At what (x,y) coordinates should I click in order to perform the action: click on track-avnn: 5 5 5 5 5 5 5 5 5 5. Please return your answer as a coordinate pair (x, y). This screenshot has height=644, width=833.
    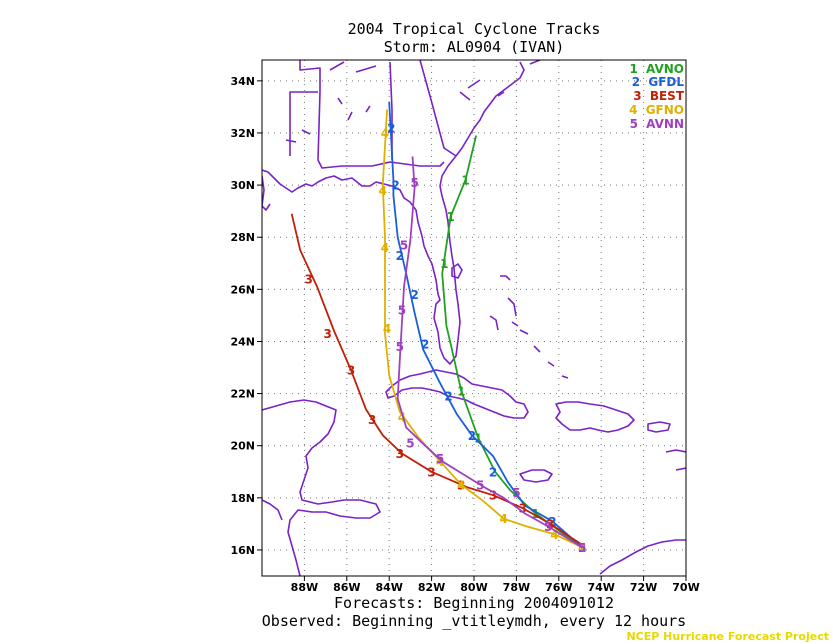
    Looking at the image, I should click on (491, 355).